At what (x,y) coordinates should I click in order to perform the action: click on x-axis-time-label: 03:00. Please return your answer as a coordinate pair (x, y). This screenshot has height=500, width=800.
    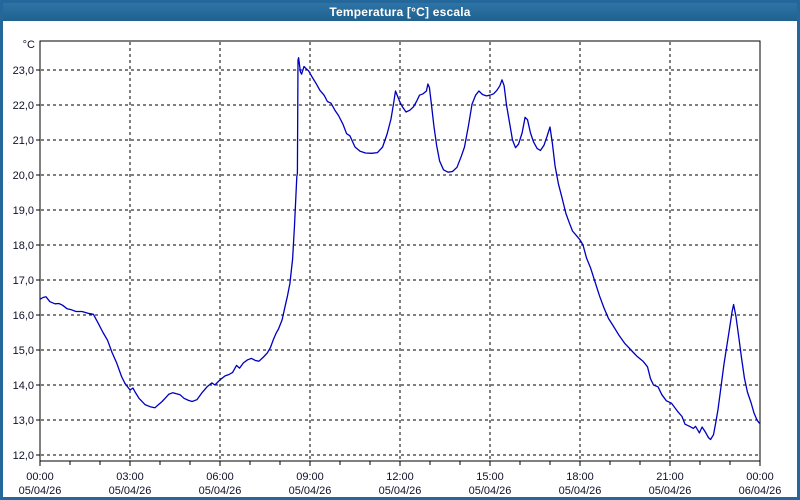
    Looking at the image, I should click on (130, 477).